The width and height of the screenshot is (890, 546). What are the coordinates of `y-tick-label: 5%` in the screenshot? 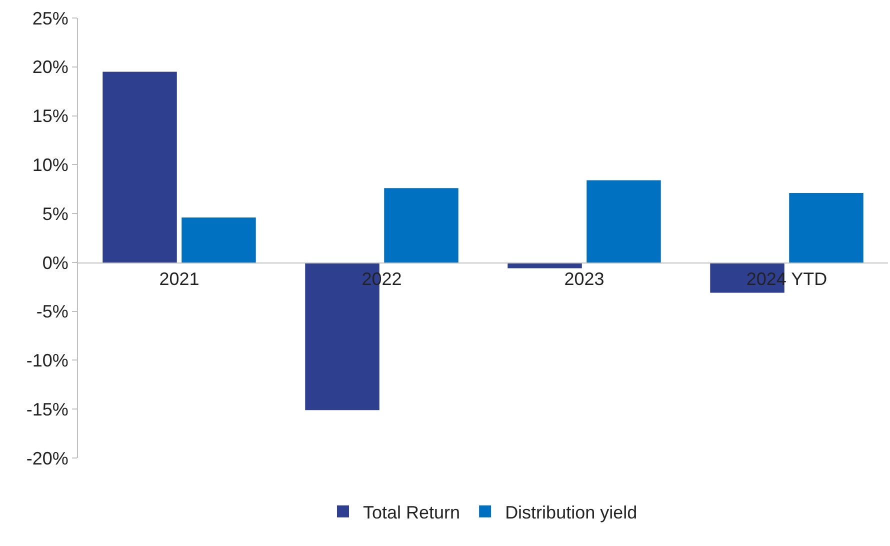 It's located at (55, 214).